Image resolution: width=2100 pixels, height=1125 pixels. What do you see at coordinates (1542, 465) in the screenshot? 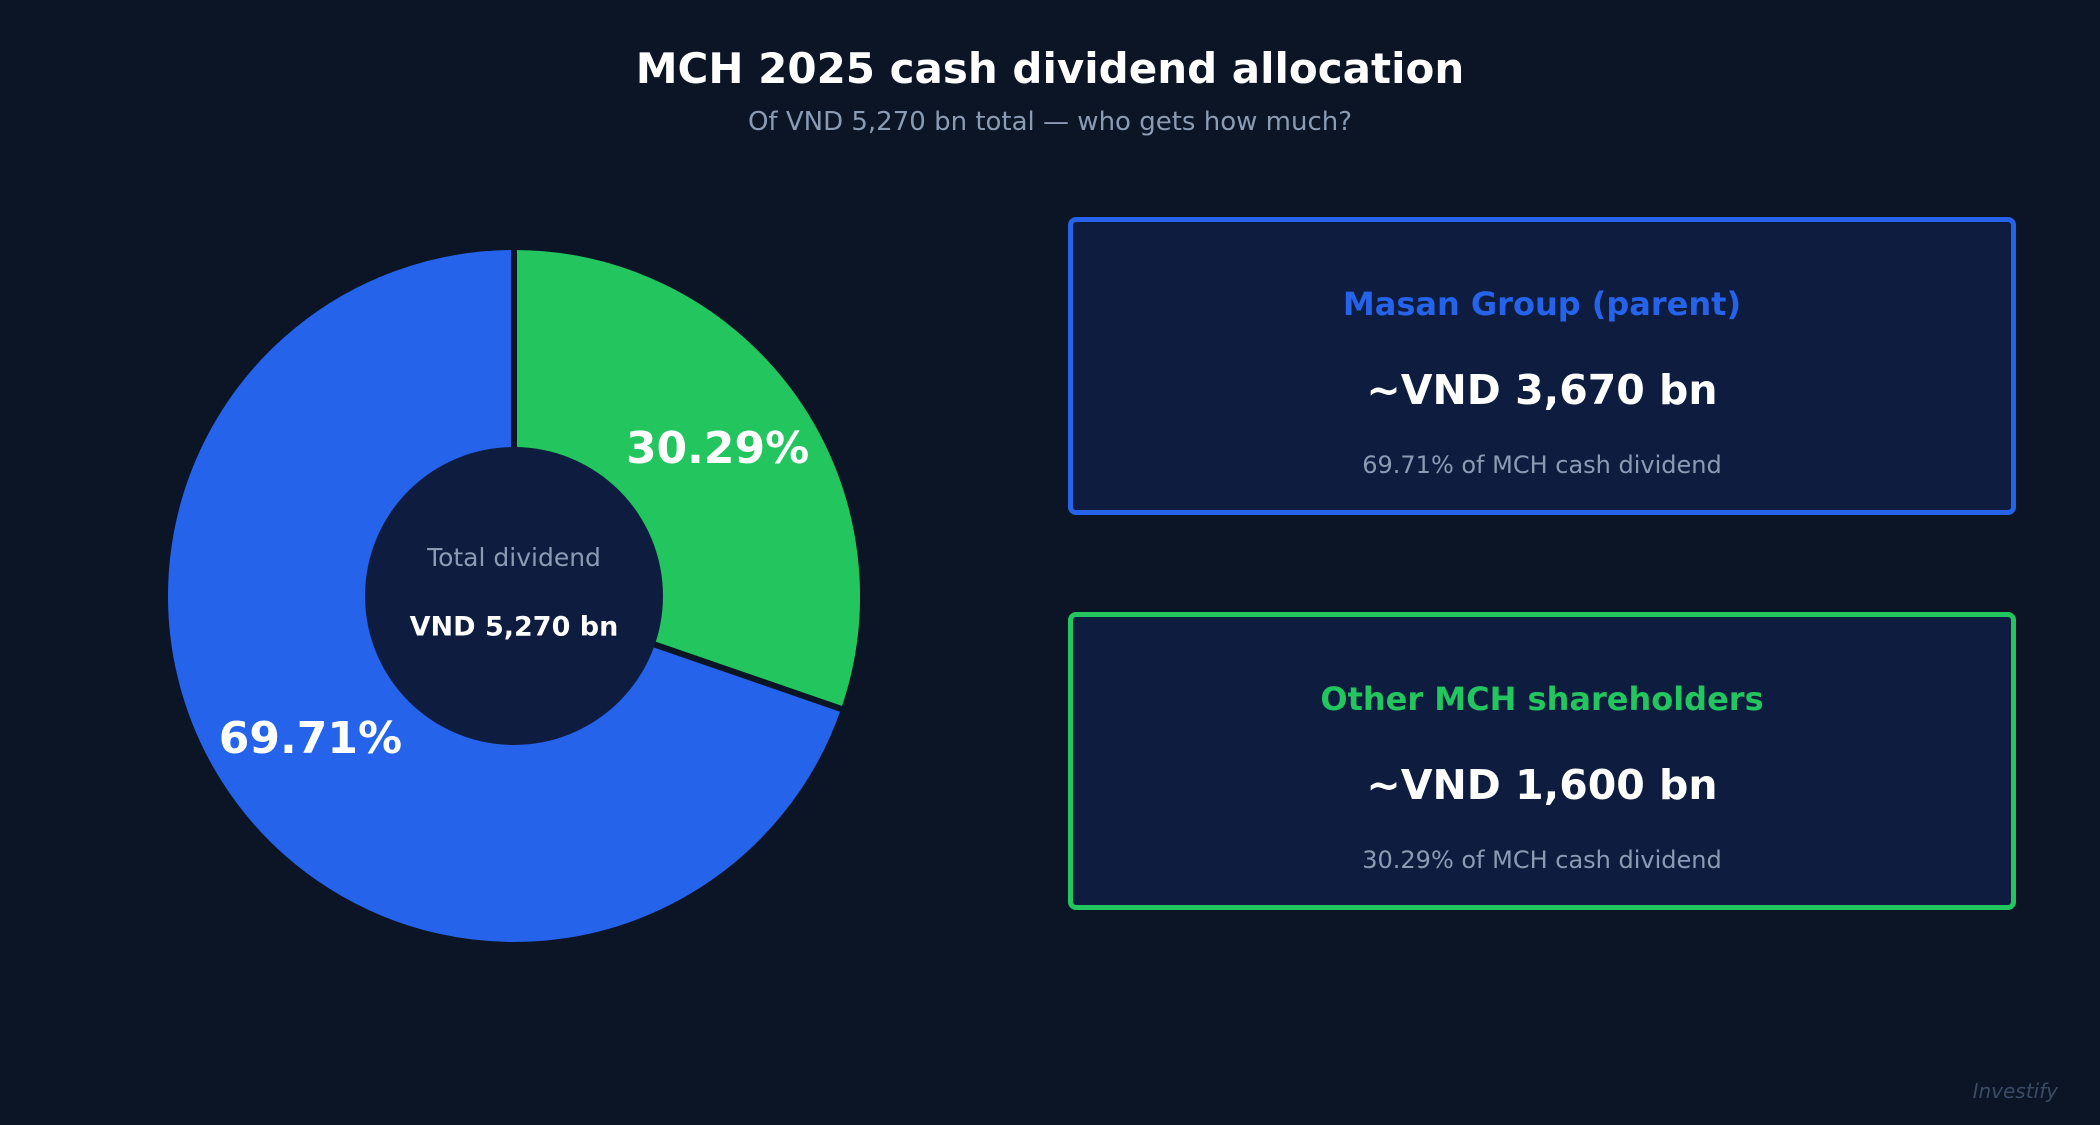
I see `card-share-note: 69.71% of MCH cash dividend` at bounding box center [1542, 465].